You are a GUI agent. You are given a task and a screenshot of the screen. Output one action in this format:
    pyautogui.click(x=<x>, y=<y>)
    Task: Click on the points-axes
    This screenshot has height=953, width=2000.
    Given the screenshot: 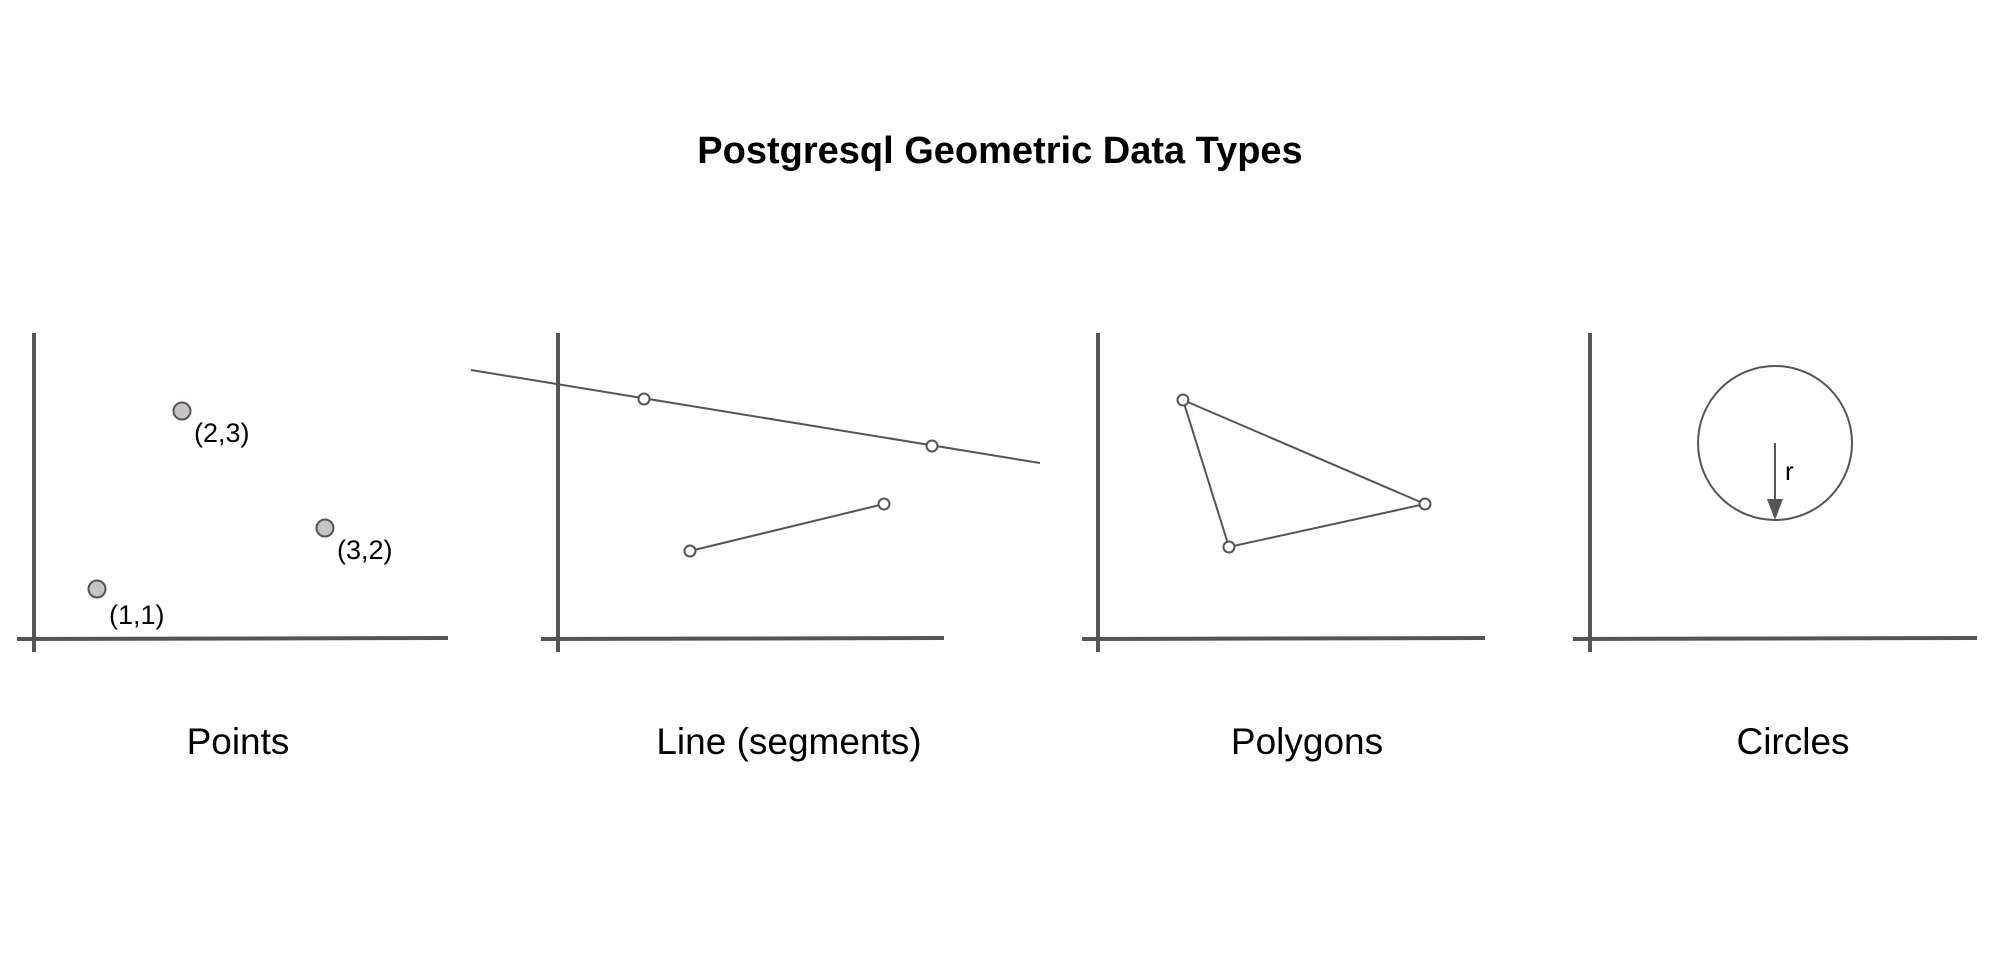 What is the action you would take?
    pyautogui.click(x=232, y=492)
    